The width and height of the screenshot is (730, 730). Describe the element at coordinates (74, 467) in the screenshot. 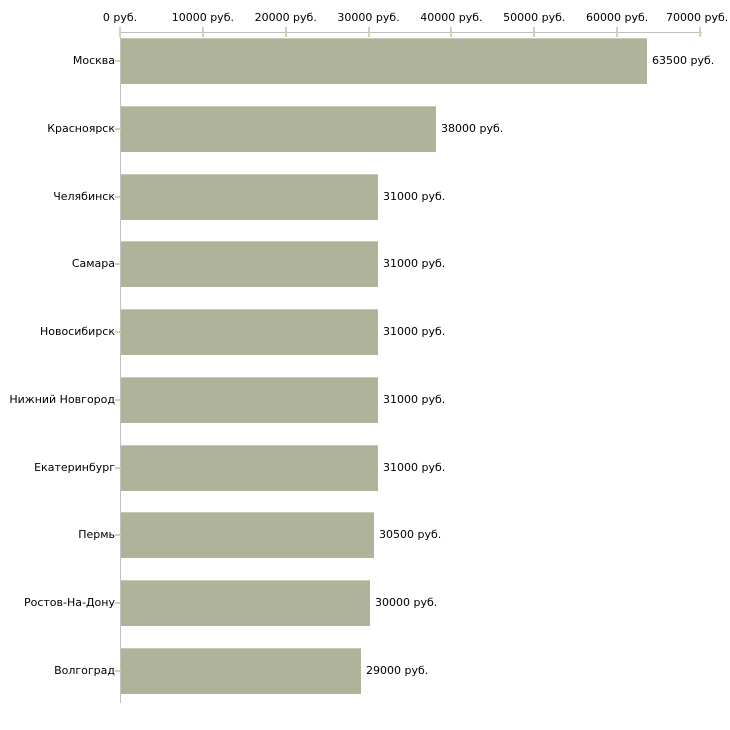

I see `category-label: Екатеринбург` at that location.